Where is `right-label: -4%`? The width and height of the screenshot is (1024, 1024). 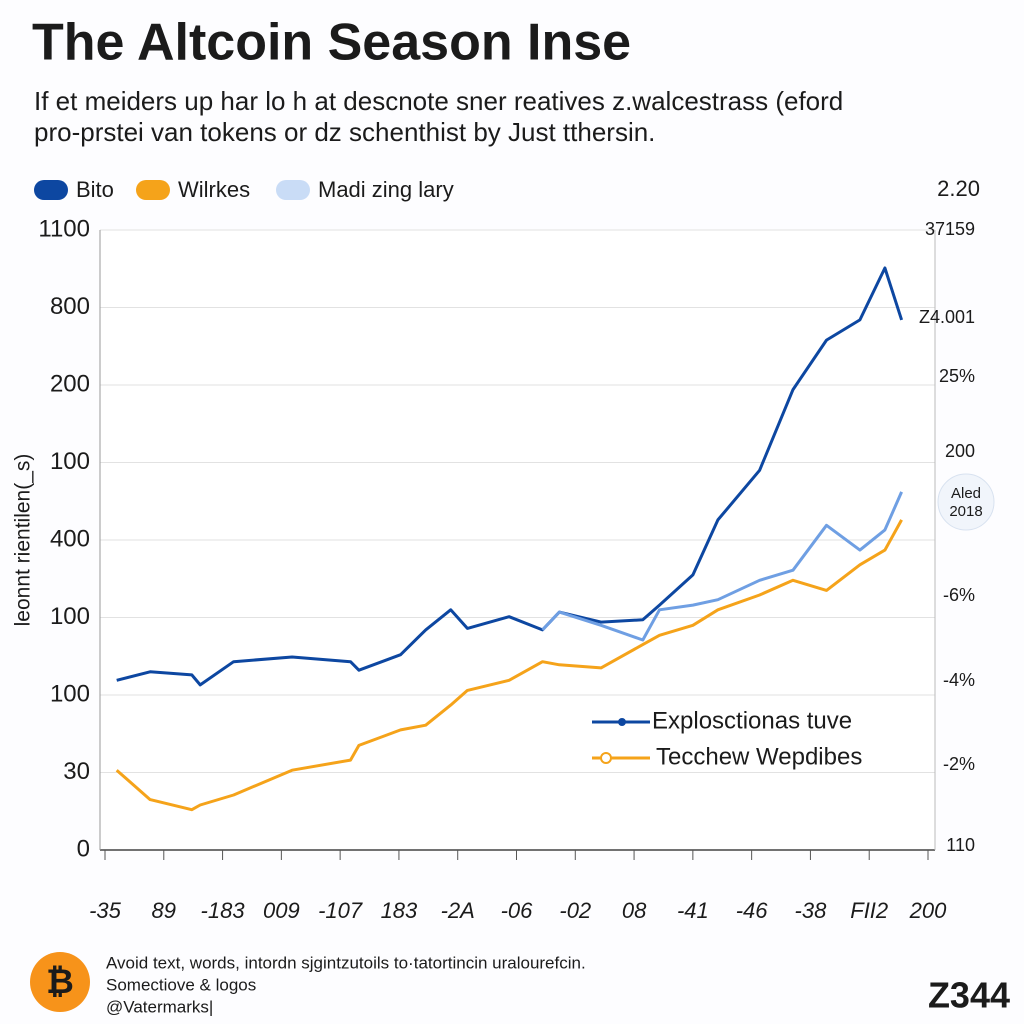 right-label: -4% is located at coordinates (959, 680).